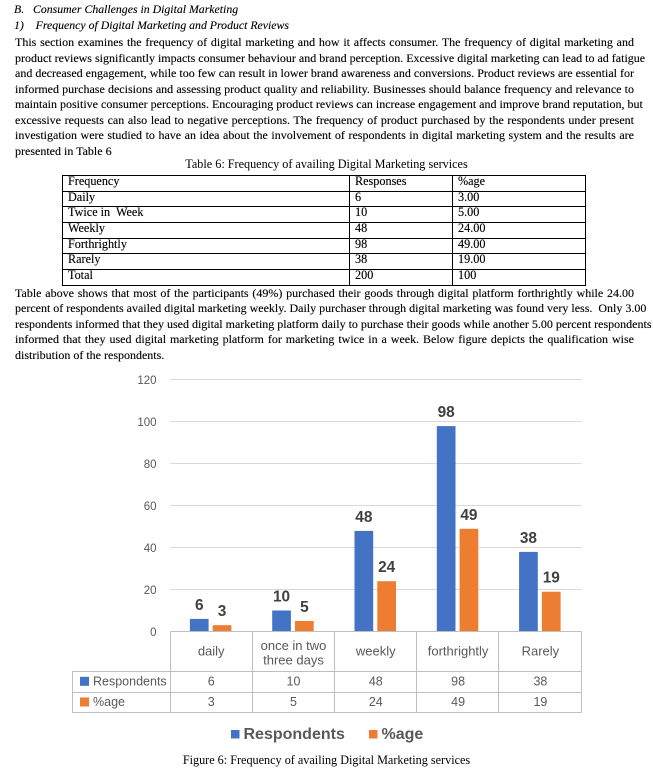 The image size is (653, 777). What do you see at coordinates (150, 549) in the screenshot?
I see `svg-text: 40` at bounding box center [150, 549].